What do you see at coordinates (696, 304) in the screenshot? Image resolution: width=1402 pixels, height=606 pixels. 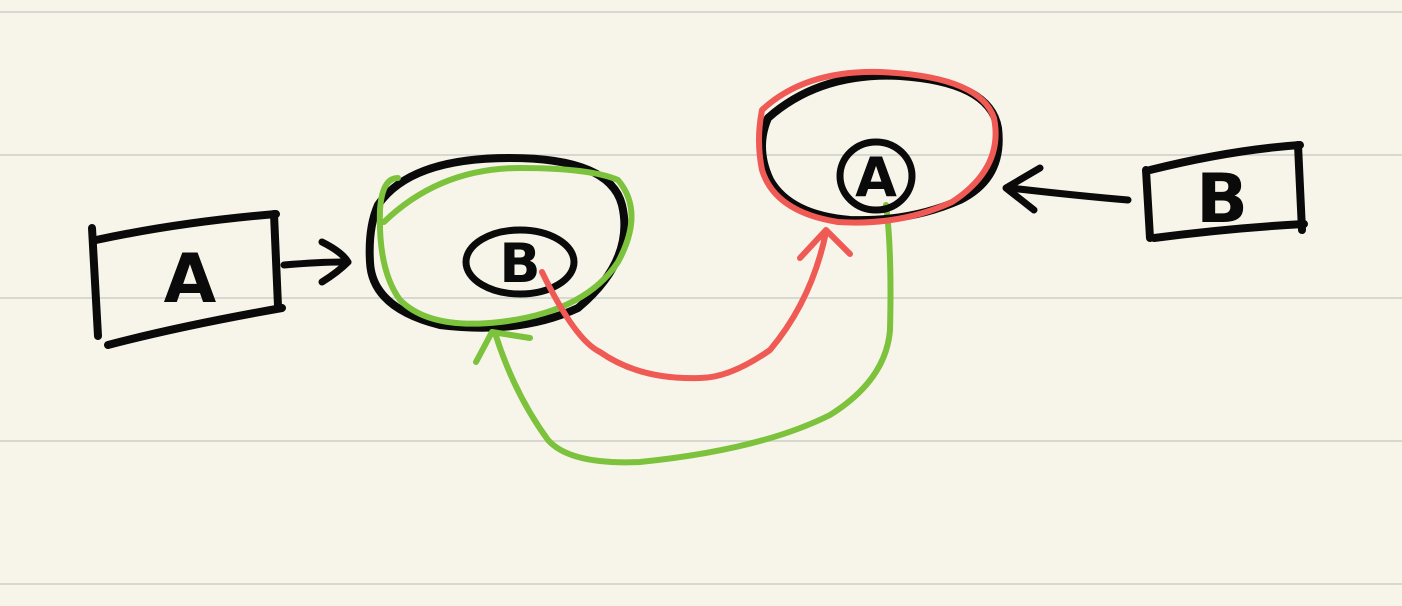 I see `red-arrow-b-to-a` at bounding box center [696, 304].